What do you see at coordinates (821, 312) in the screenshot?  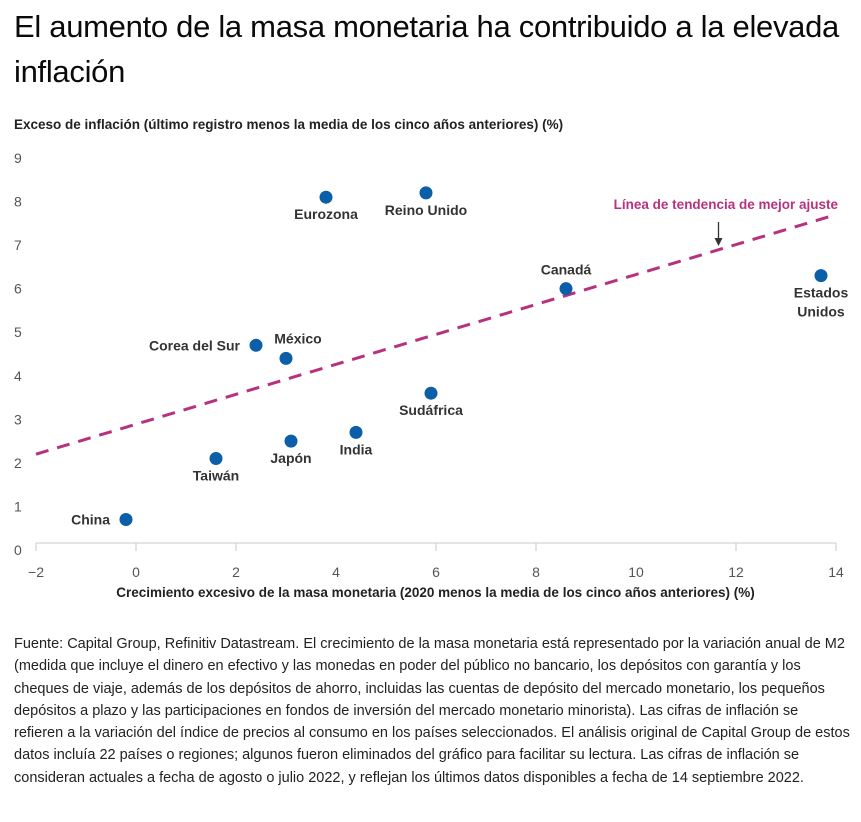 I see `point-label: Unidos` at bounding box center [821, 312].